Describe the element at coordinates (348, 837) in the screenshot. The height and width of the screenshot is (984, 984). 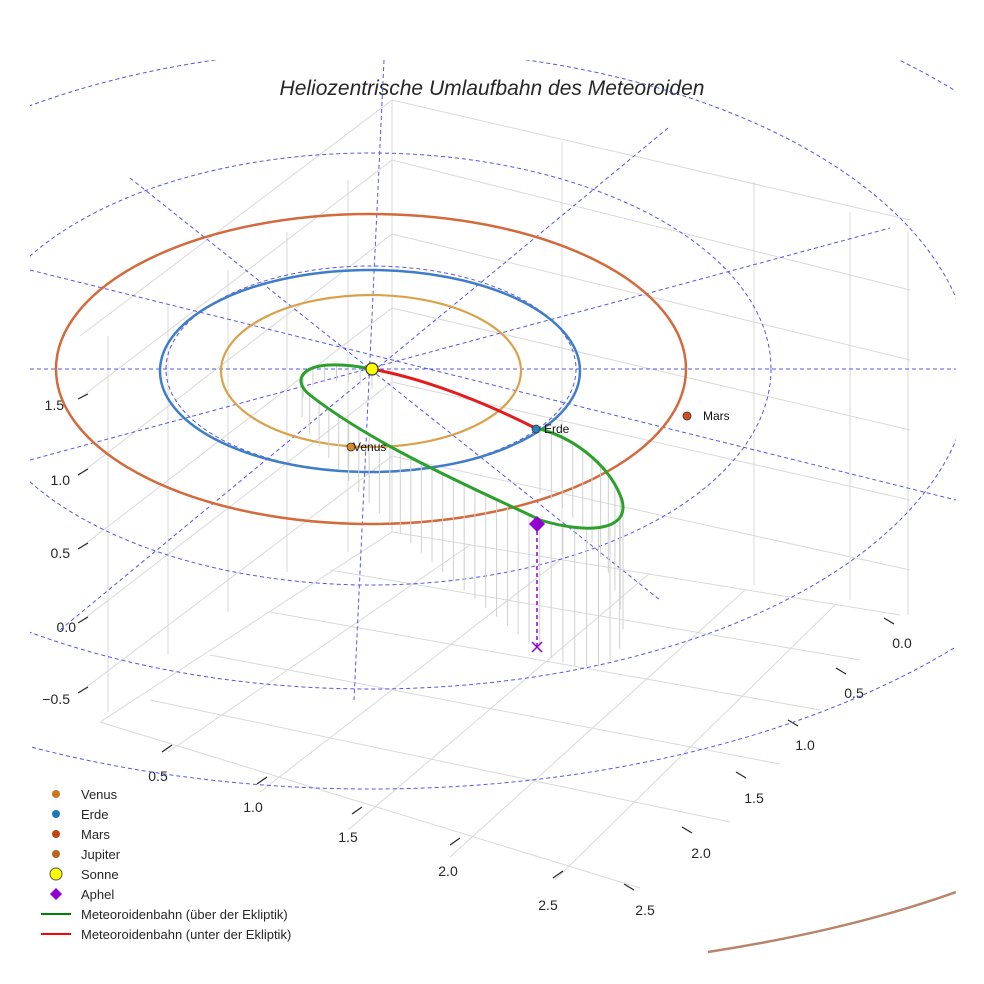
I see `x-tick-label: 1.5` at that location.